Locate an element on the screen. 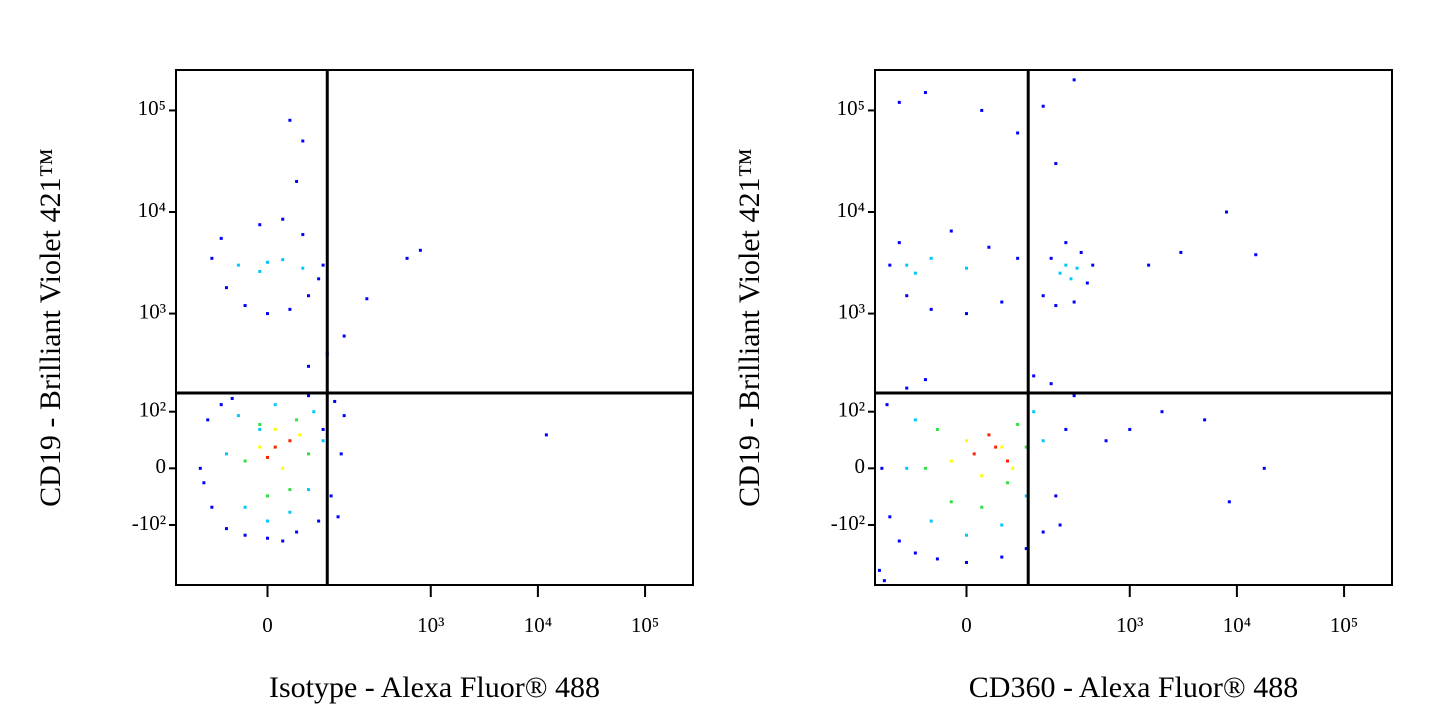 The width and height of the screenshot is (1445, 723). x-axis-title: CD360 - Alexa Fluor® 488 is located at coordinates (1133, 687).